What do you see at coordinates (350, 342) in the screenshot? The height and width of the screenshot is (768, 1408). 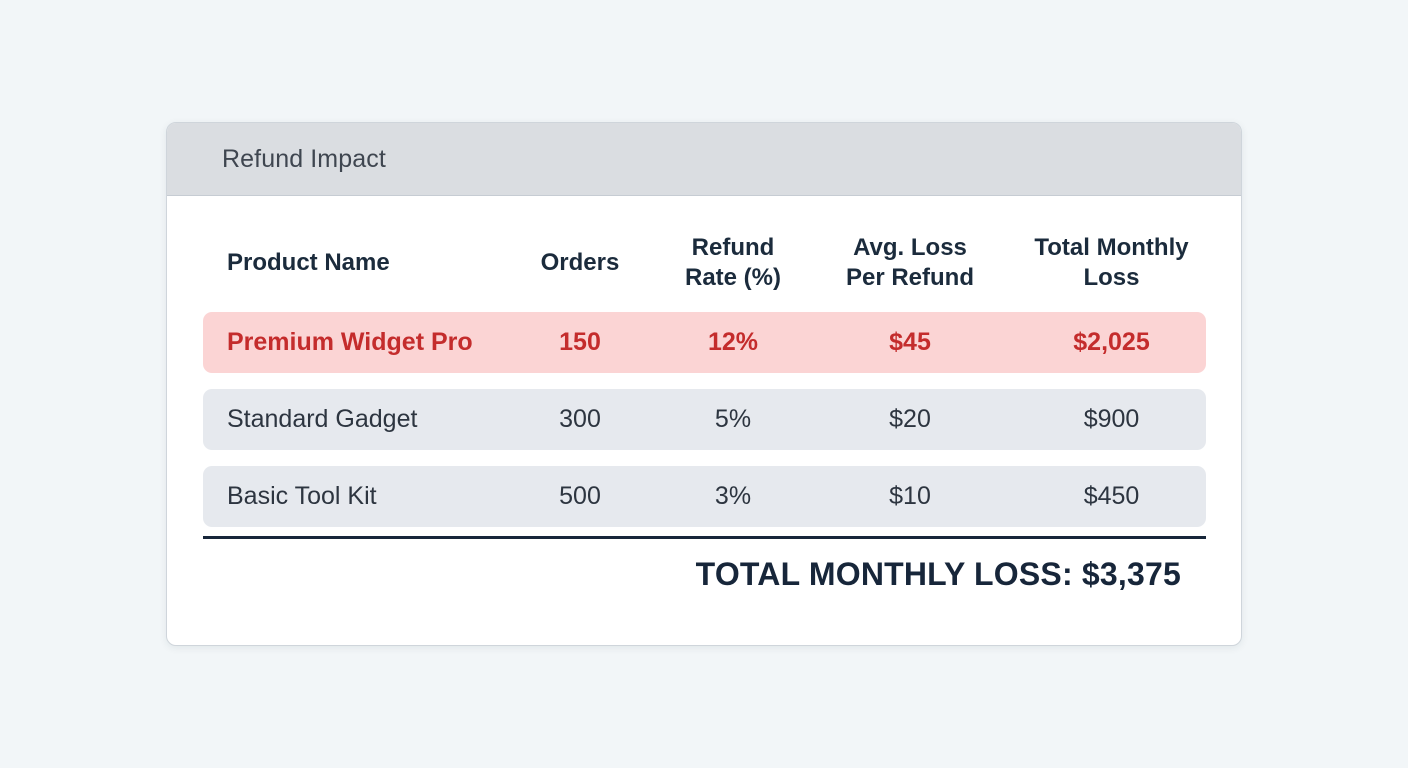 I see `cell-product: Premium Widget Pro` at bounding box center [350, 342].